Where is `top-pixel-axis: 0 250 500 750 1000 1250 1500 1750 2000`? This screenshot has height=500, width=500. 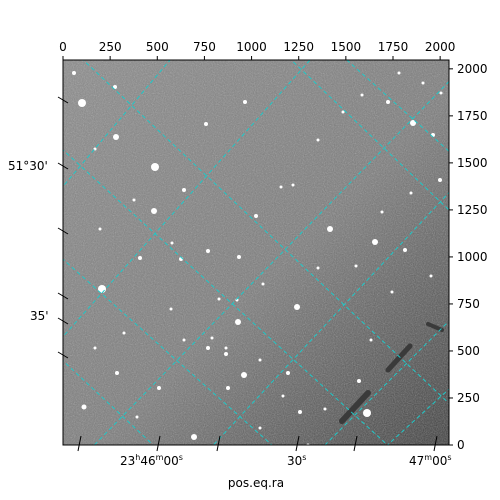 top-pixel-axis: 0 250 500 750 1000 1250 1500 1750 2000 is located at coordinates (257, 50).